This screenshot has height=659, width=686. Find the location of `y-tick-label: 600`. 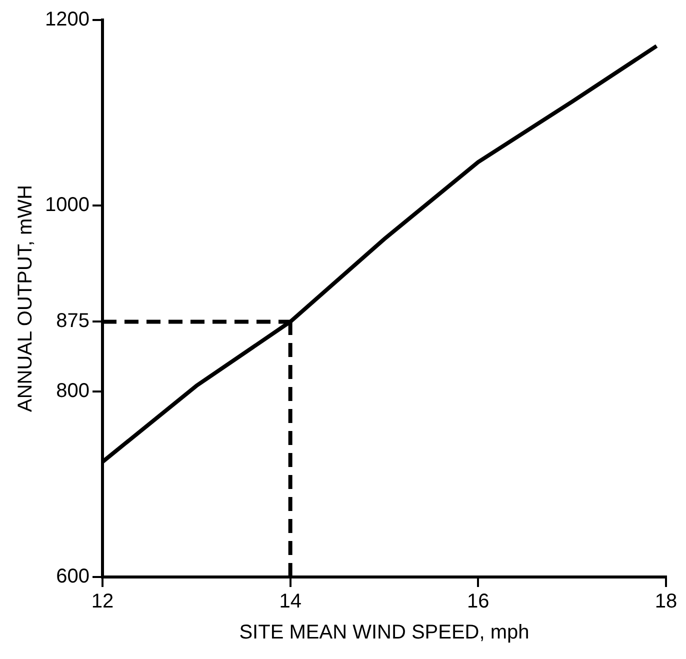

y-tick-label: 600 is located at coordinates (73, 577).